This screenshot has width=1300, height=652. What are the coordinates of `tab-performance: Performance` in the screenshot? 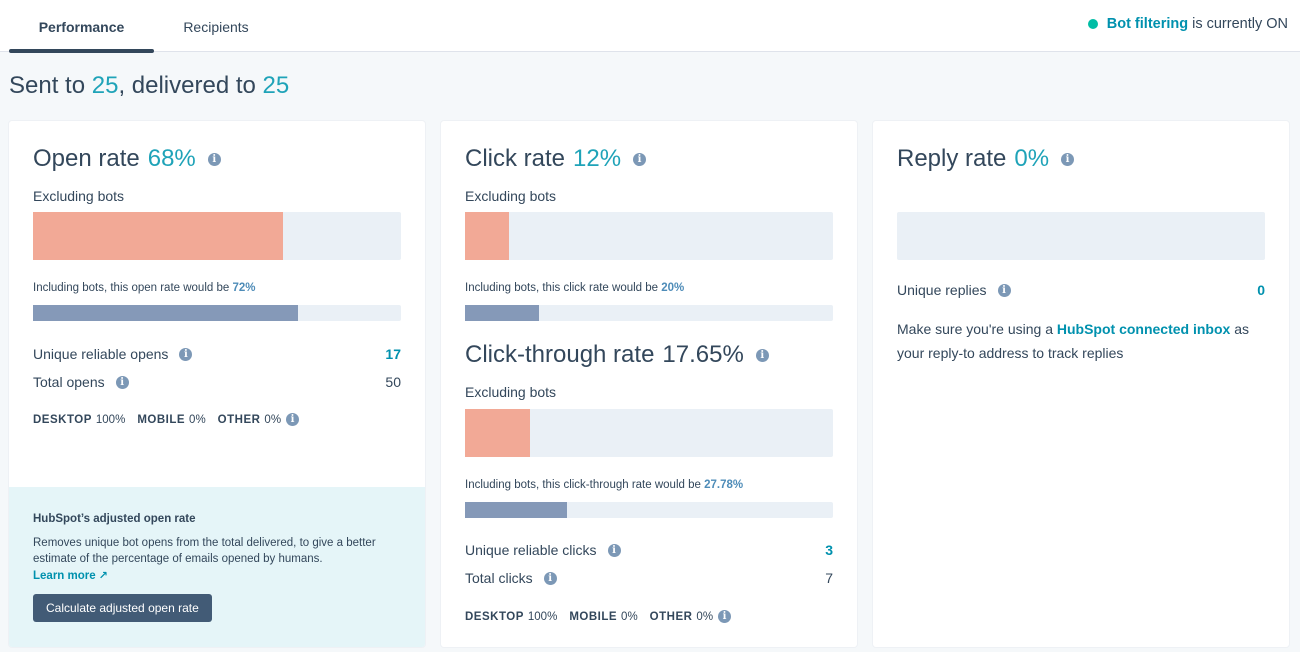 It's located at (81, 26).